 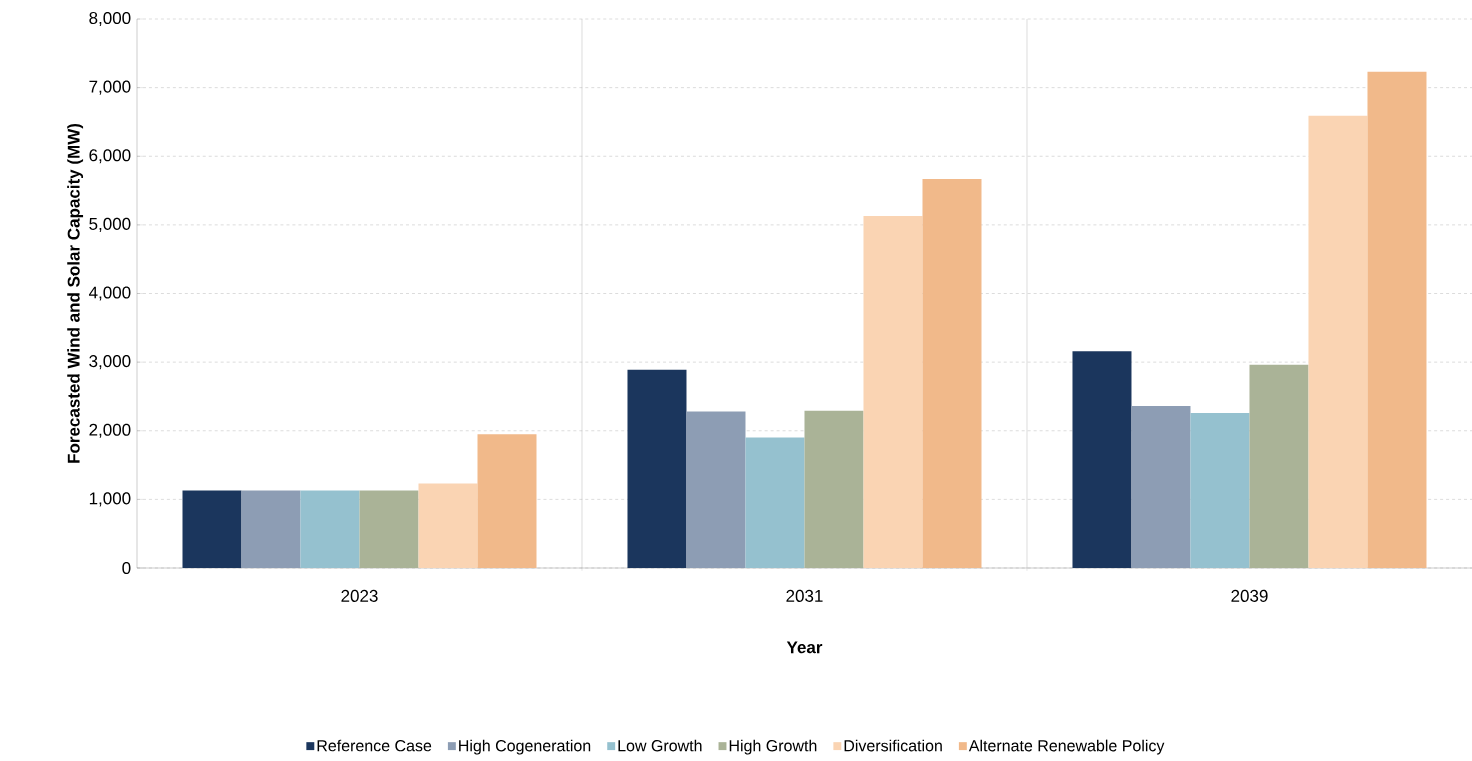 I want to click on y-tick-label: 2,000, so click(x=110, y=430).